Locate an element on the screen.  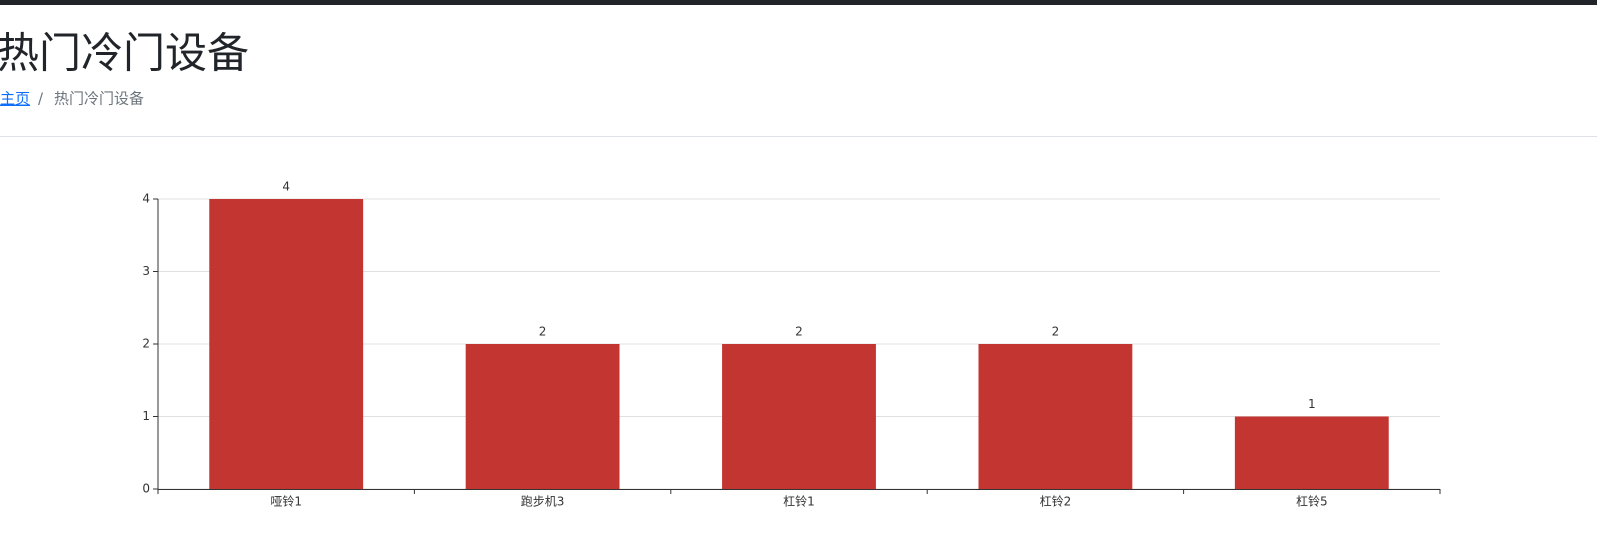
y-tick-label: 4 is located at coordinates (146, 199).